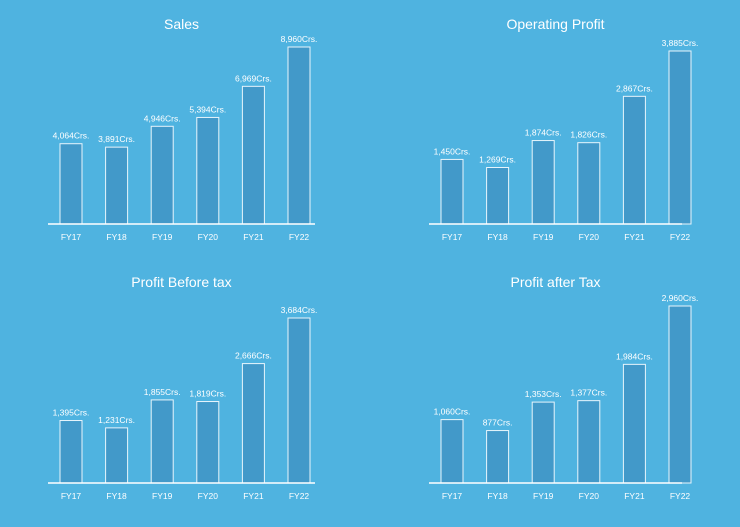  What do you see at coordinates (299, 310) in the screenshot?
I see `data-label: 3,684Crs.` at bounding box center [299, 310].